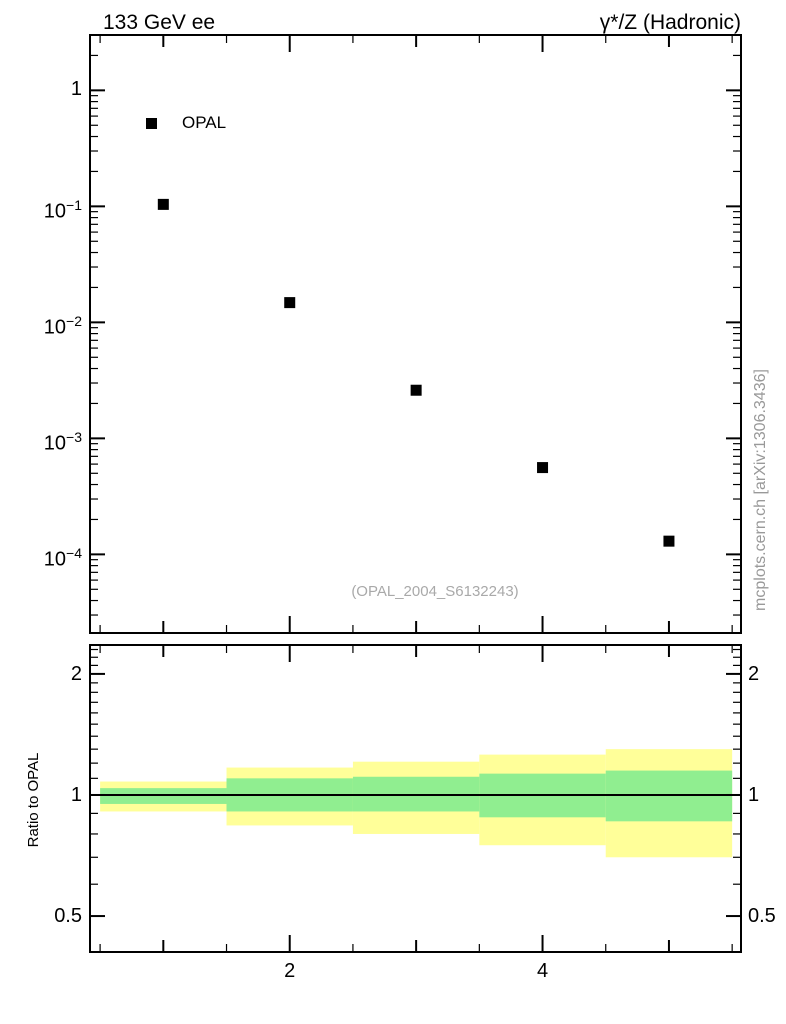 The height and width of the screenshot is (1024, 786). I want to click on x-axis-tick-label: 4, so click(542, 971).